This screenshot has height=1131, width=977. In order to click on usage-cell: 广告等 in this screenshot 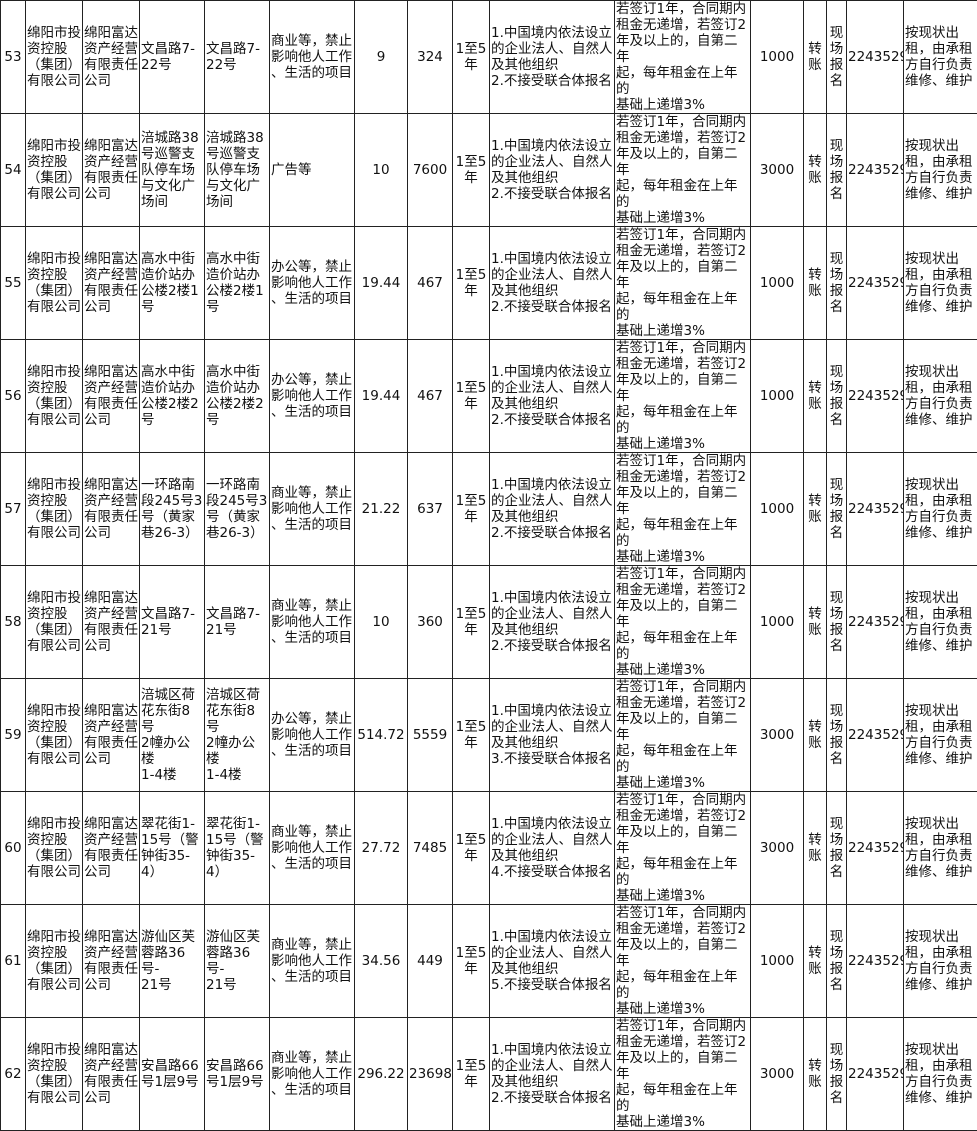, I will do `click(312, 170)`.